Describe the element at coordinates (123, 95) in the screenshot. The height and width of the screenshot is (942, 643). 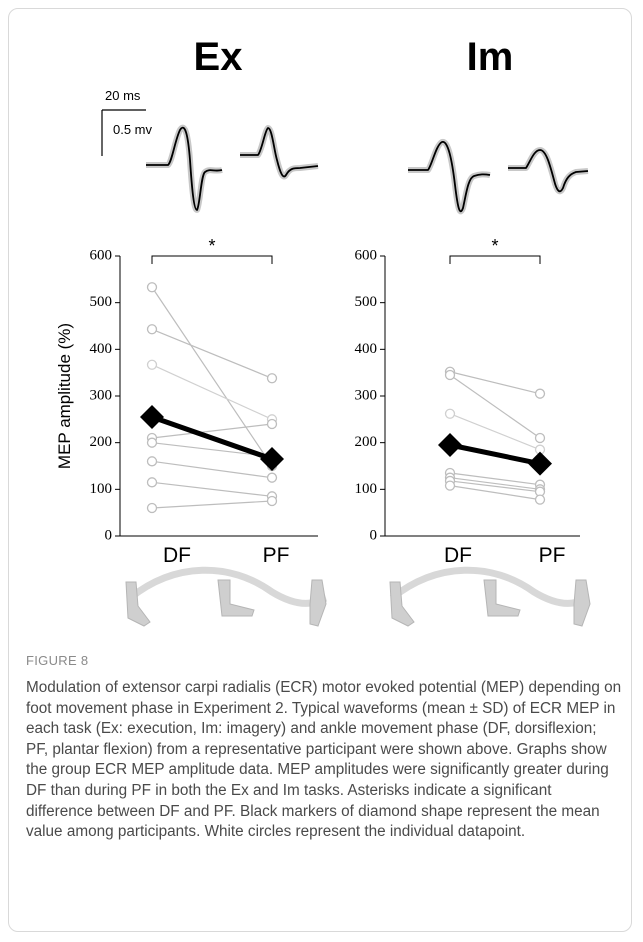
I see `scale-time-label: 20 ms` at that location.